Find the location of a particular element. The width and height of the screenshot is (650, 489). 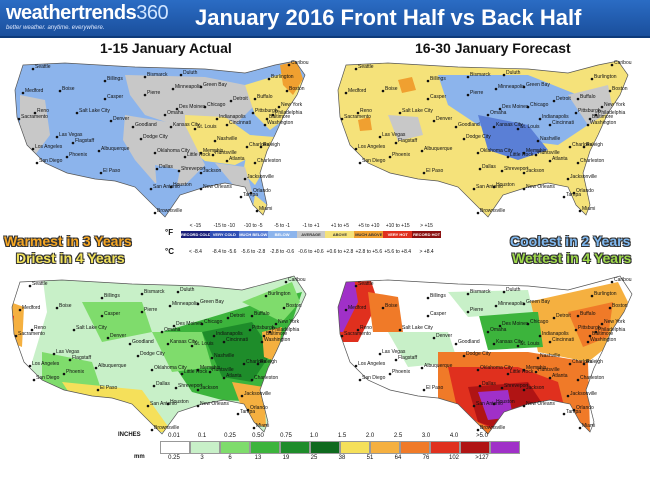

city-label: San Antonio is located at coordinates (166, 187).